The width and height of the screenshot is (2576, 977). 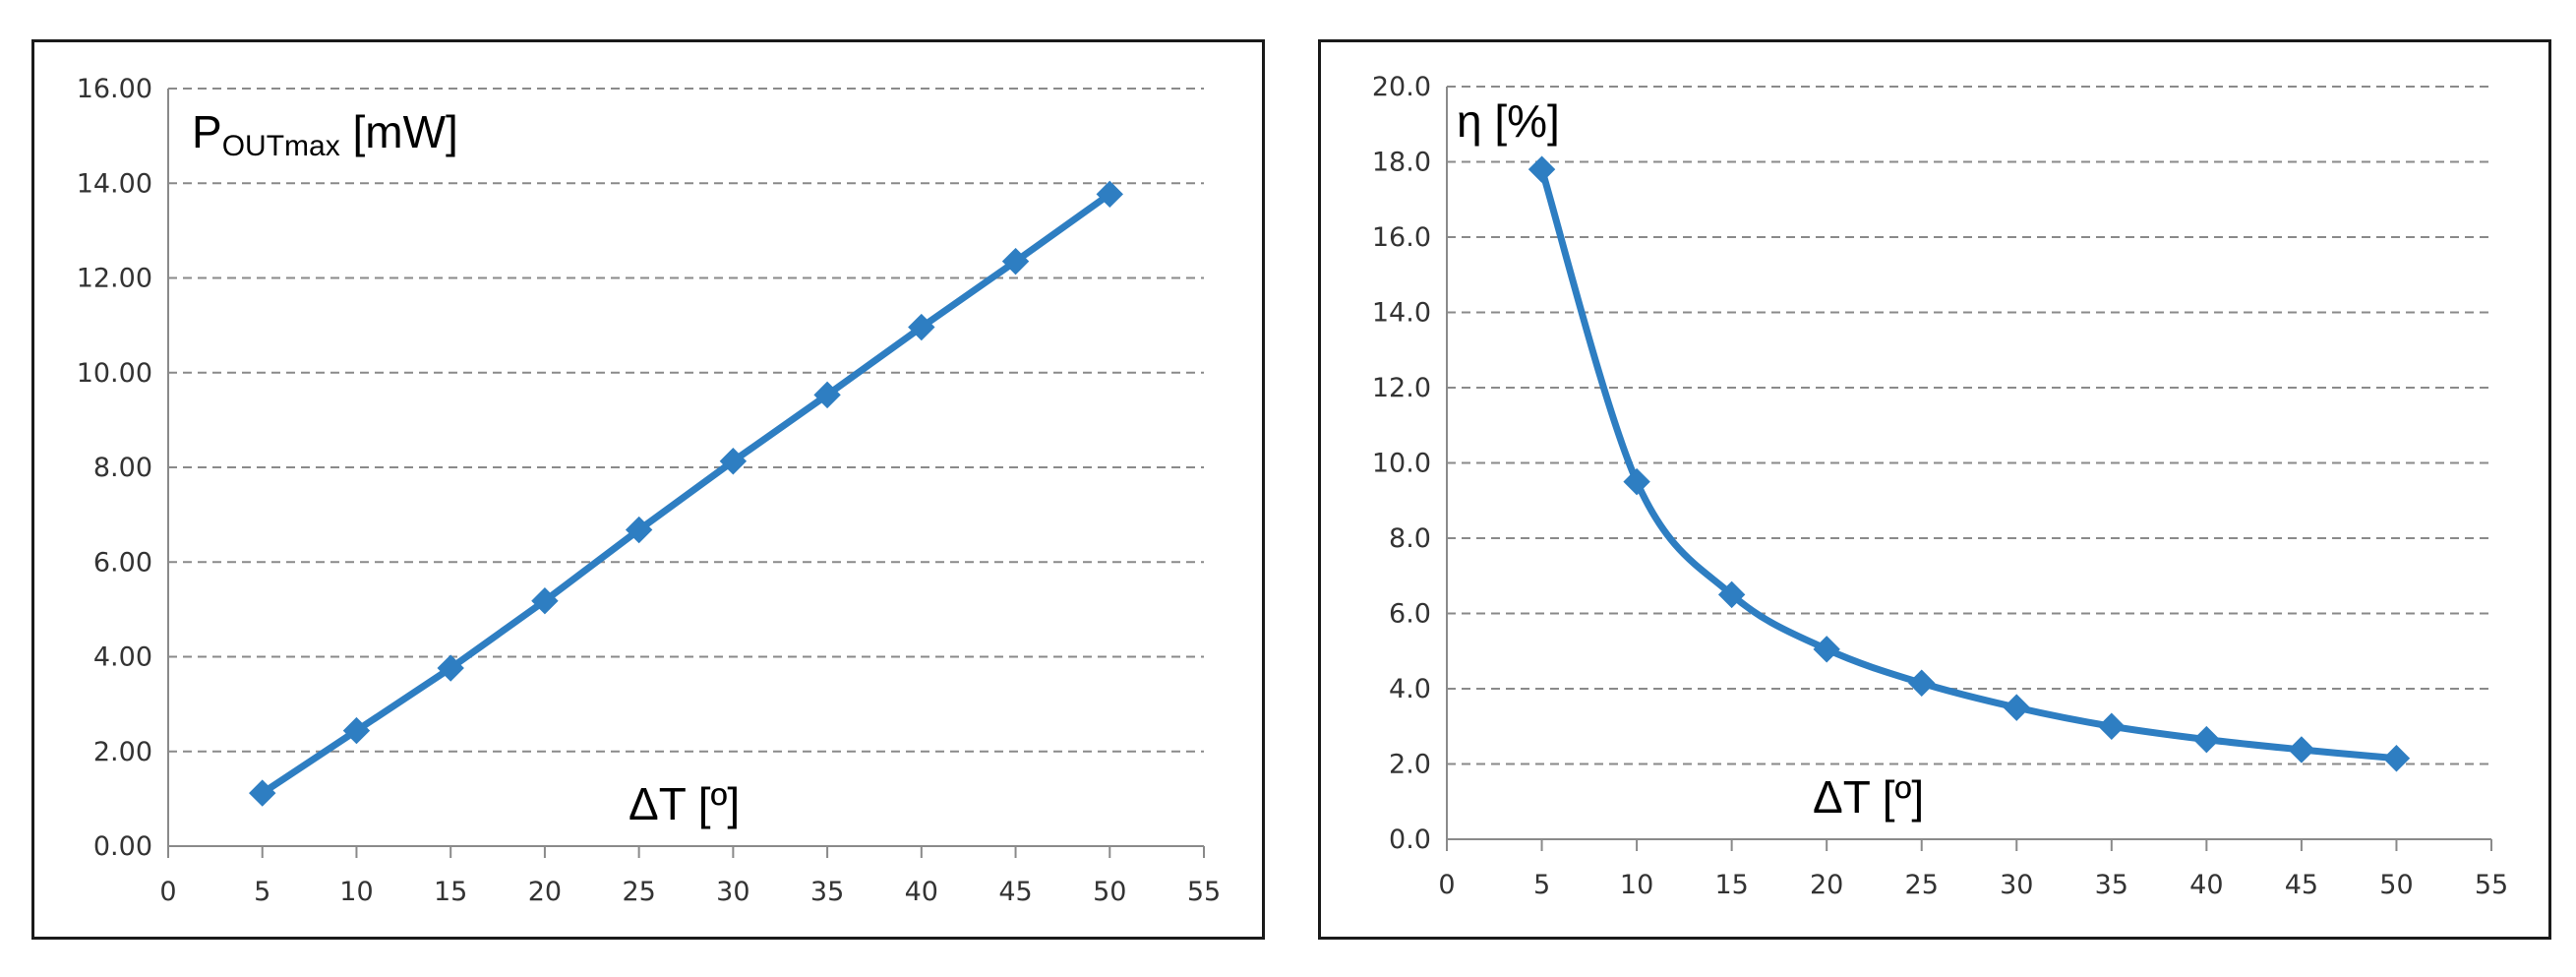 I want to click on power-y-tick-label: 2.00, so click(x=123, y=752).